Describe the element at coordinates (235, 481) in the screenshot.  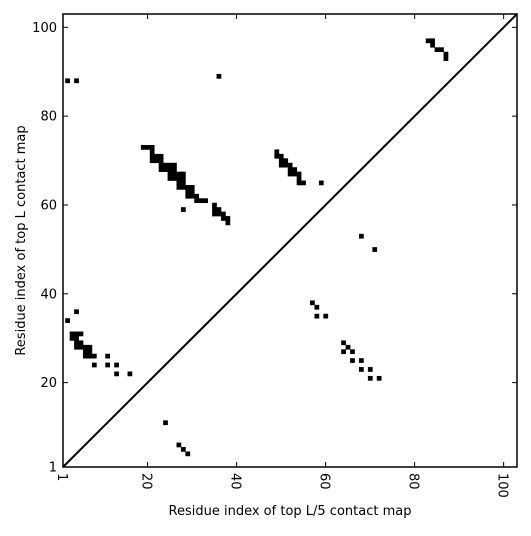
I see `x-tick-label: 40` at that location.